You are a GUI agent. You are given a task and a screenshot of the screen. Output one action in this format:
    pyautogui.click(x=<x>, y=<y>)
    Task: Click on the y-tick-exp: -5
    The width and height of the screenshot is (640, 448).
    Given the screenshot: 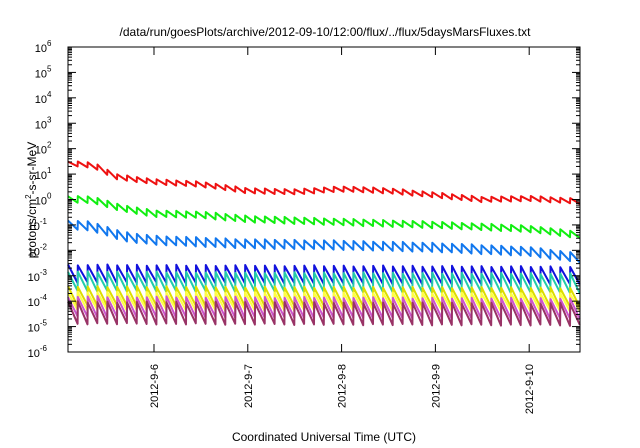 What is the action you would take?
    pyautogui.click(x=44, y=323)
    